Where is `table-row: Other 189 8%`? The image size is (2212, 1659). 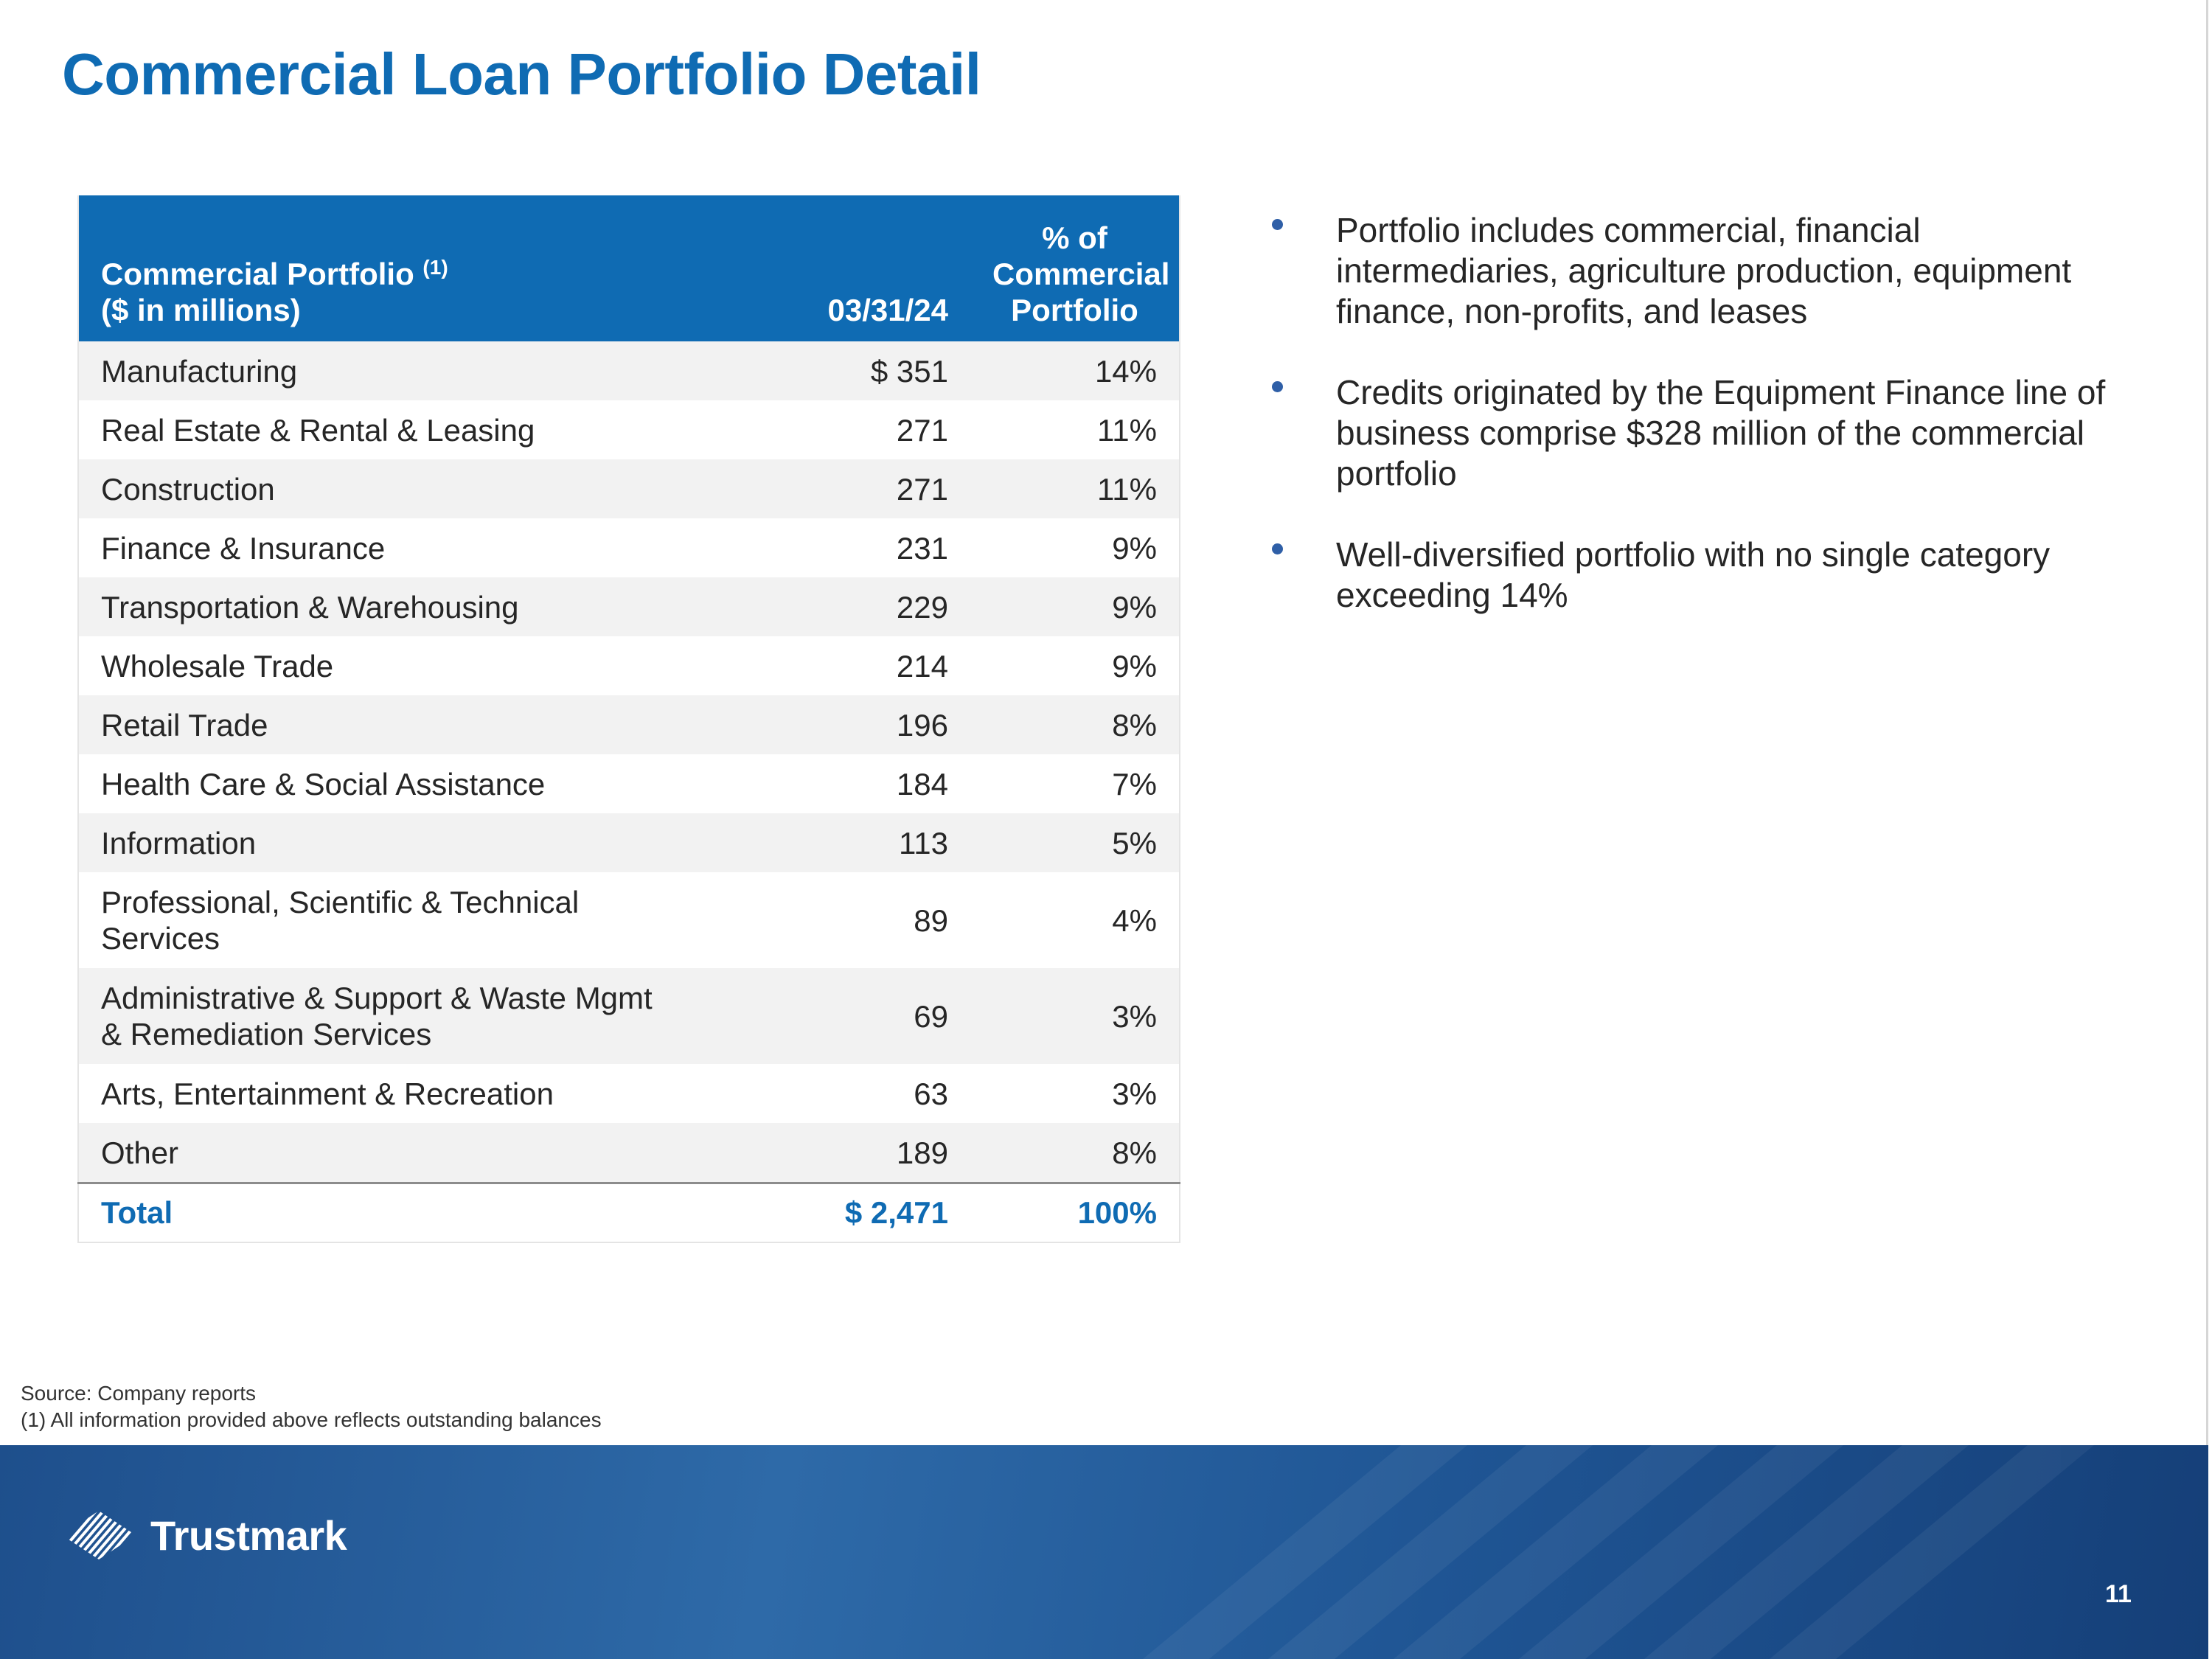
table-row: Other 189 8% is located at coordinates (629, 1153).